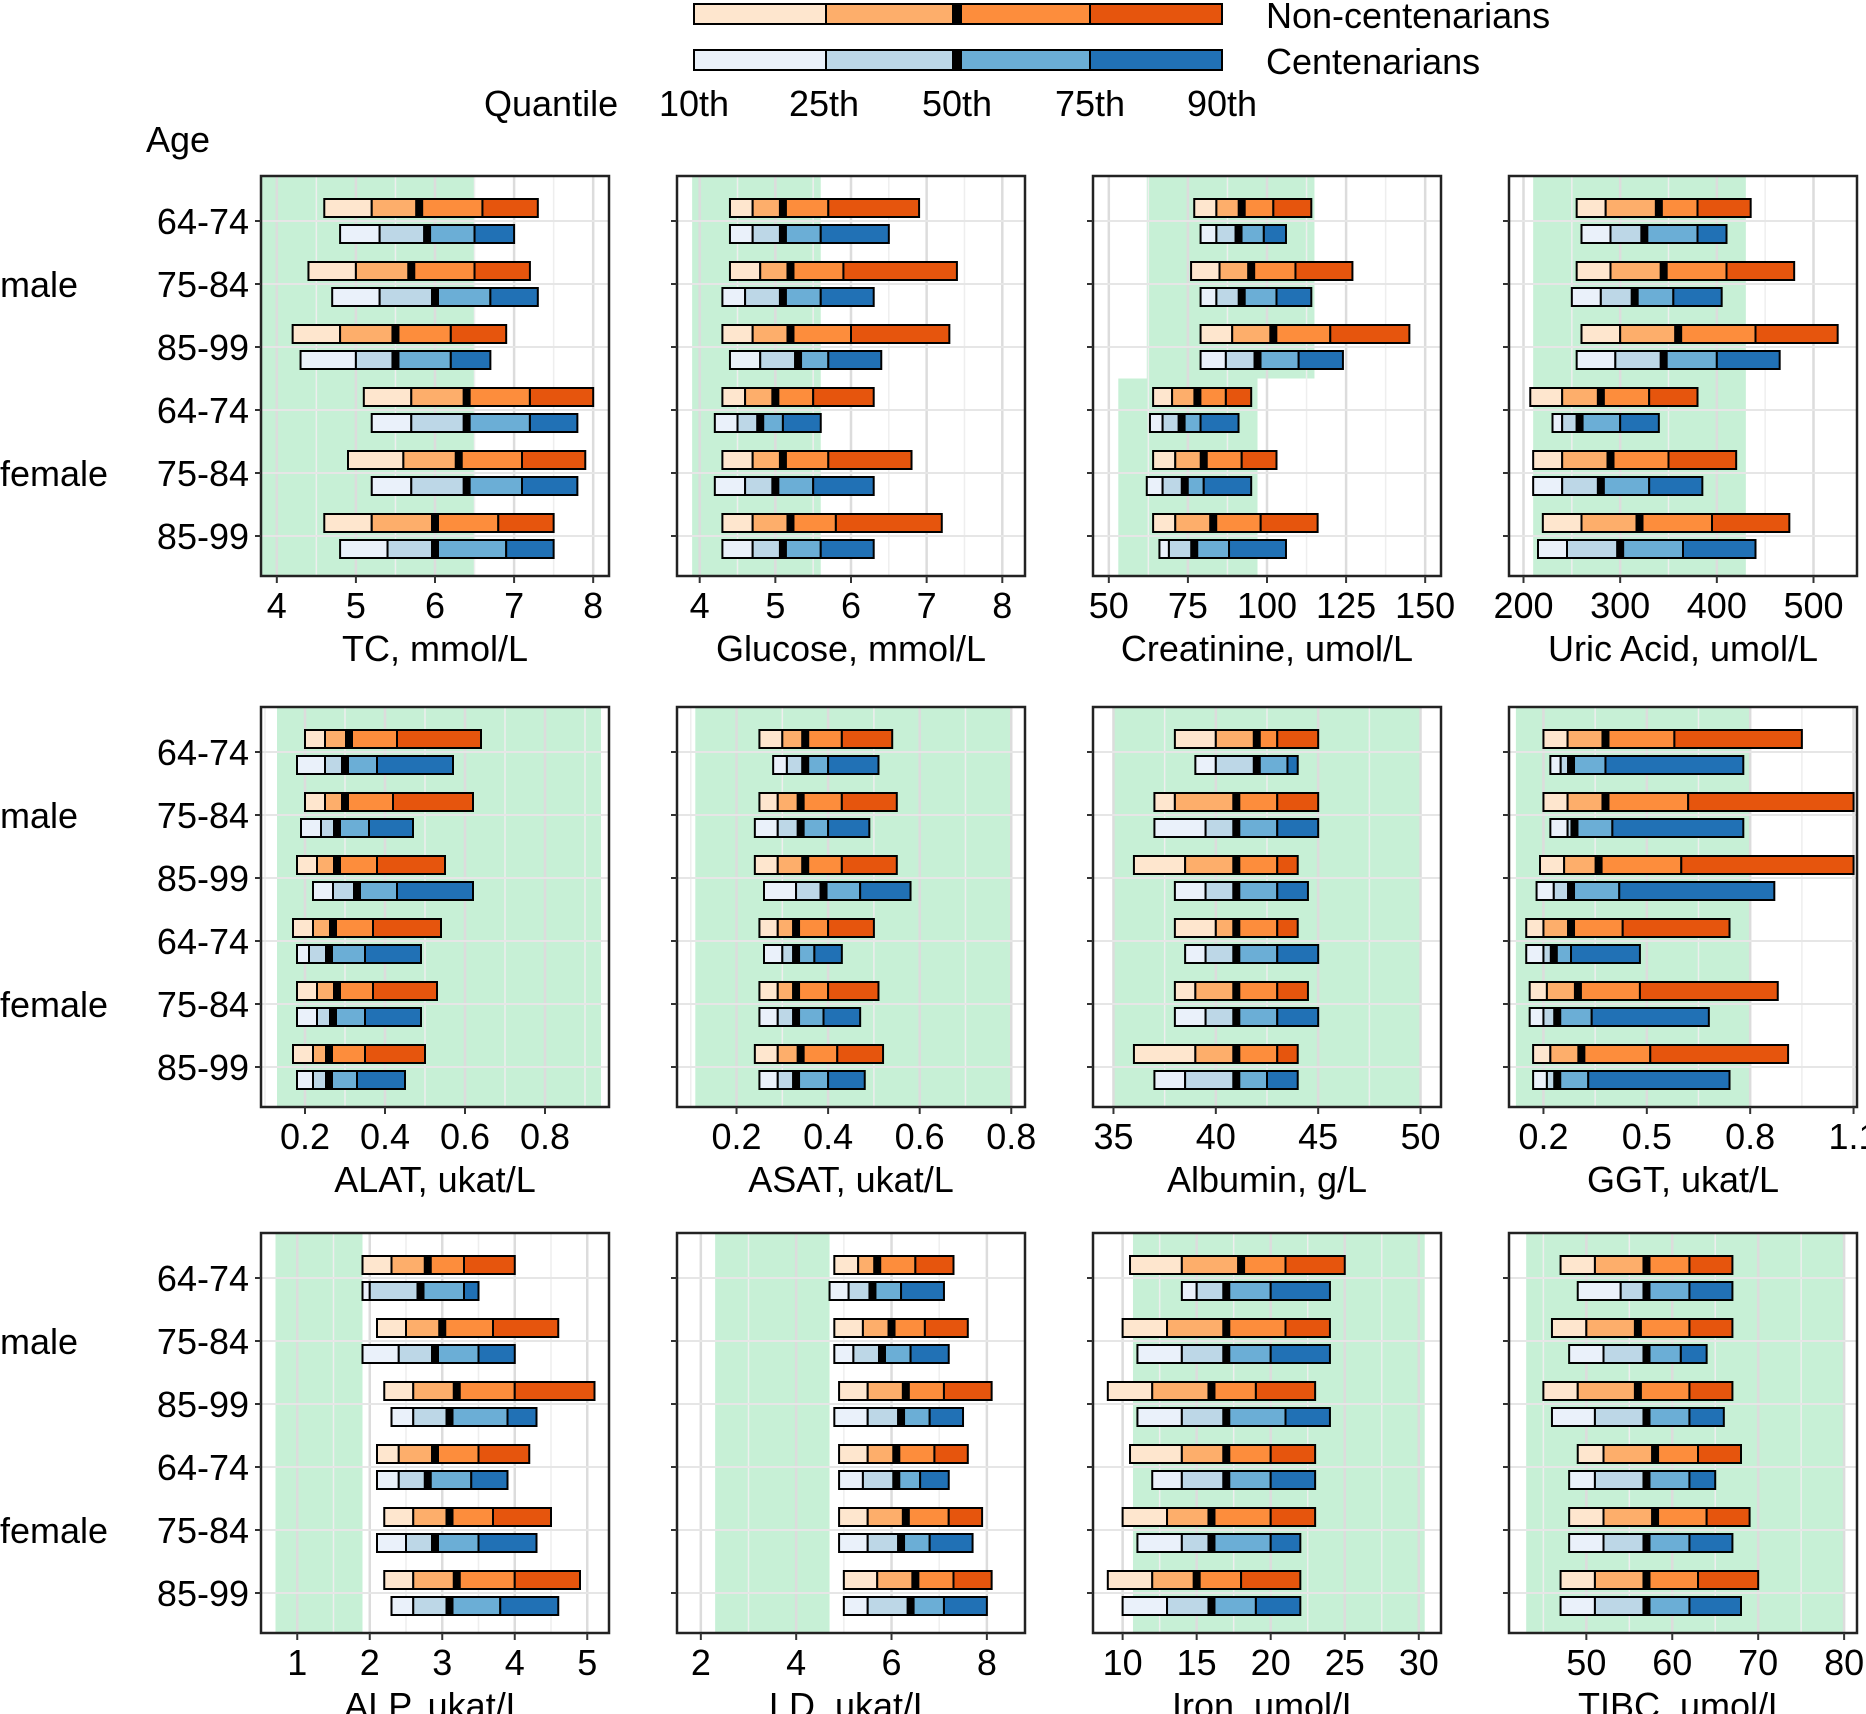 This screenshot has height=1714, width=1866. What do you see at coordinates (701, 1662) in the screenshot?
I see `x-tick-label: 2` at bounding box center [701, 1662].